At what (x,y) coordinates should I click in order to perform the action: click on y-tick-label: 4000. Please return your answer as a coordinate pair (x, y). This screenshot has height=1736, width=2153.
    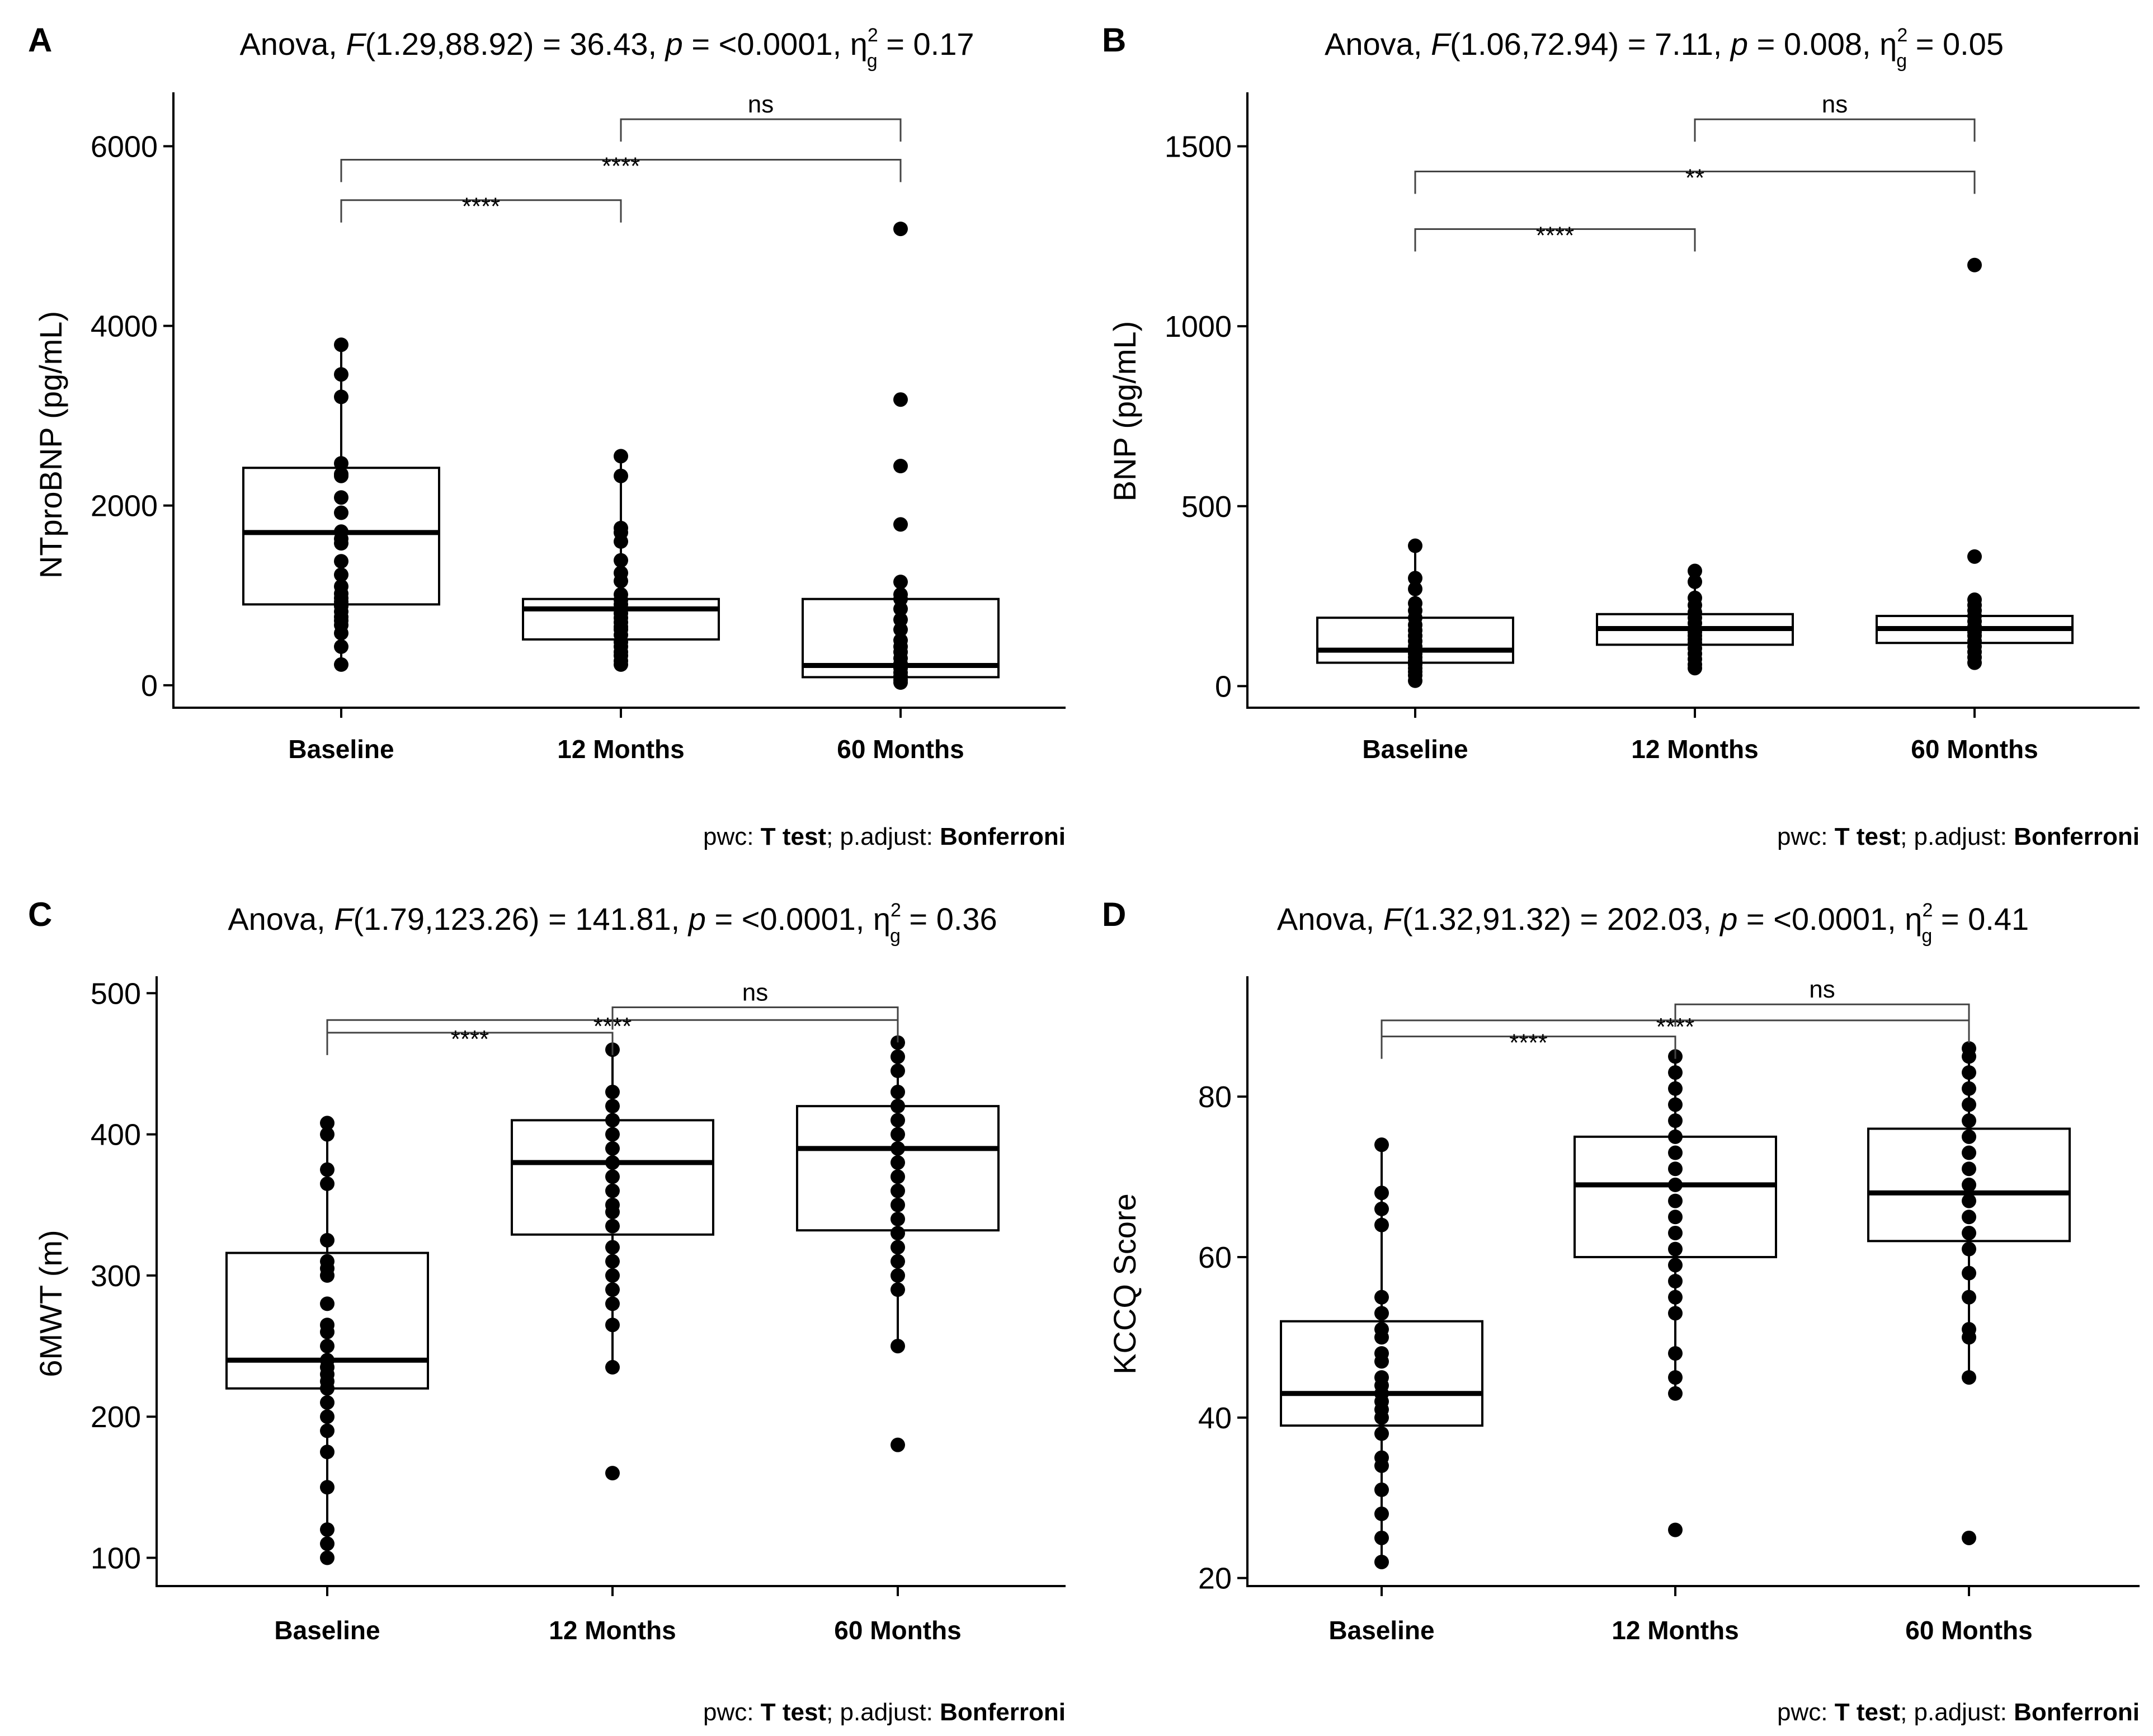
    Looking at the image, I should click on (124, 327).